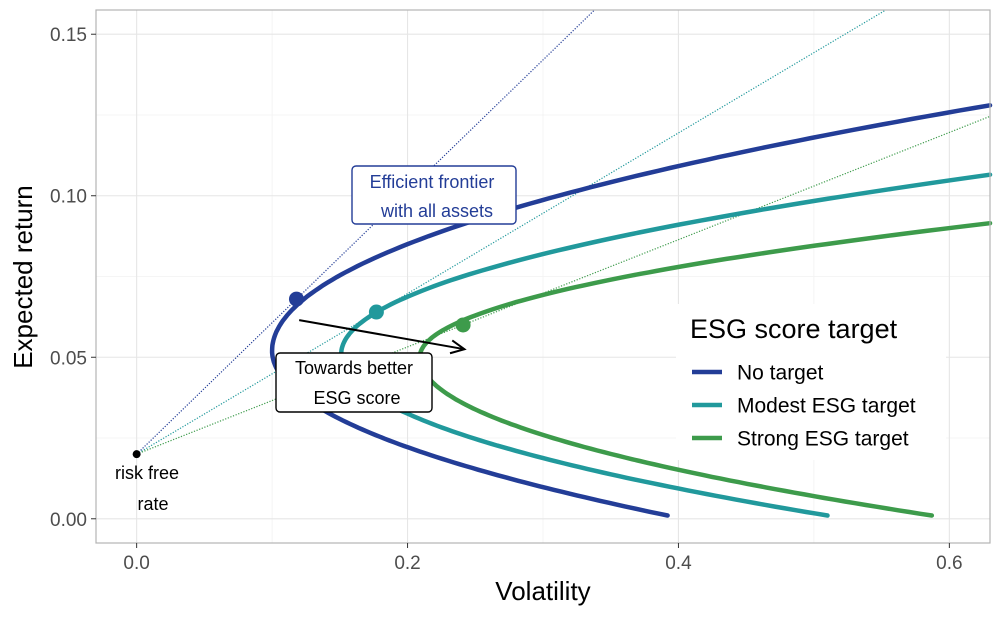 The image size is (1000, 617). Describe the element at coordinates (794, 329) in the screenshot. I see `legend-title: ESG score target` at that location.